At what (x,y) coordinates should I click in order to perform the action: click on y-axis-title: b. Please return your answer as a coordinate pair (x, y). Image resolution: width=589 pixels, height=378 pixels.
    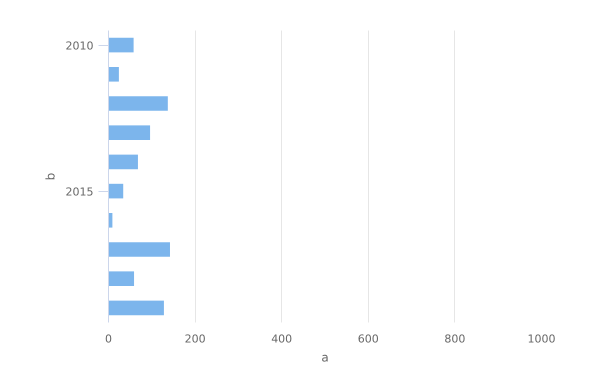
    Looking at the image, I should click on (51, 176).